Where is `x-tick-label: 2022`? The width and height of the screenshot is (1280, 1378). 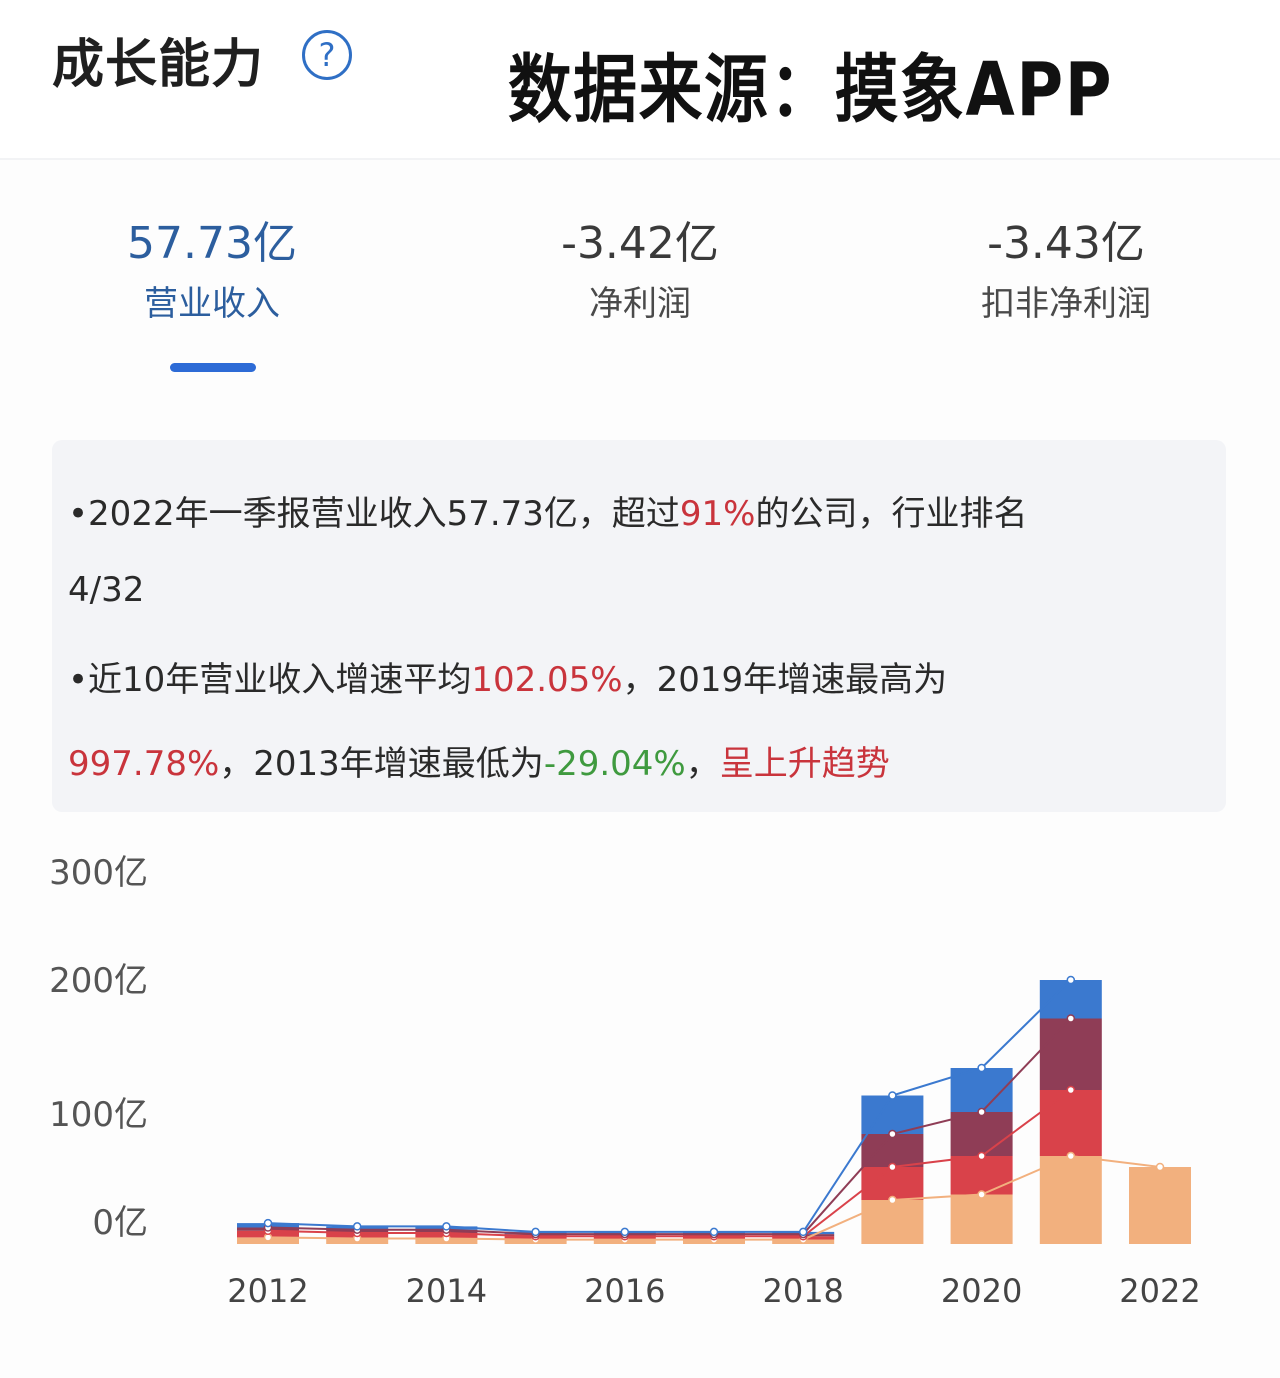
x-tick-label: 2022 is located at coordinates (1159, 1291).